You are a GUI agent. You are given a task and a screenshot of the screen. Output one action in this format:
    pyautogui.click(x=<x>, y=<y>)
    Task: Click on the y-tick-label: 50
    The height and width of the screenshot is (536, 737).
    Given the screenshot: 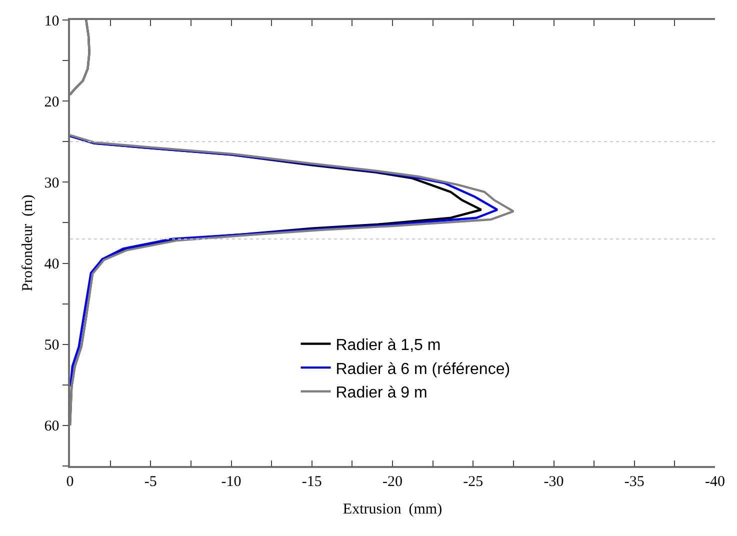 What is the action you would take?
    pyautogui.click(x=52, y=346)
    